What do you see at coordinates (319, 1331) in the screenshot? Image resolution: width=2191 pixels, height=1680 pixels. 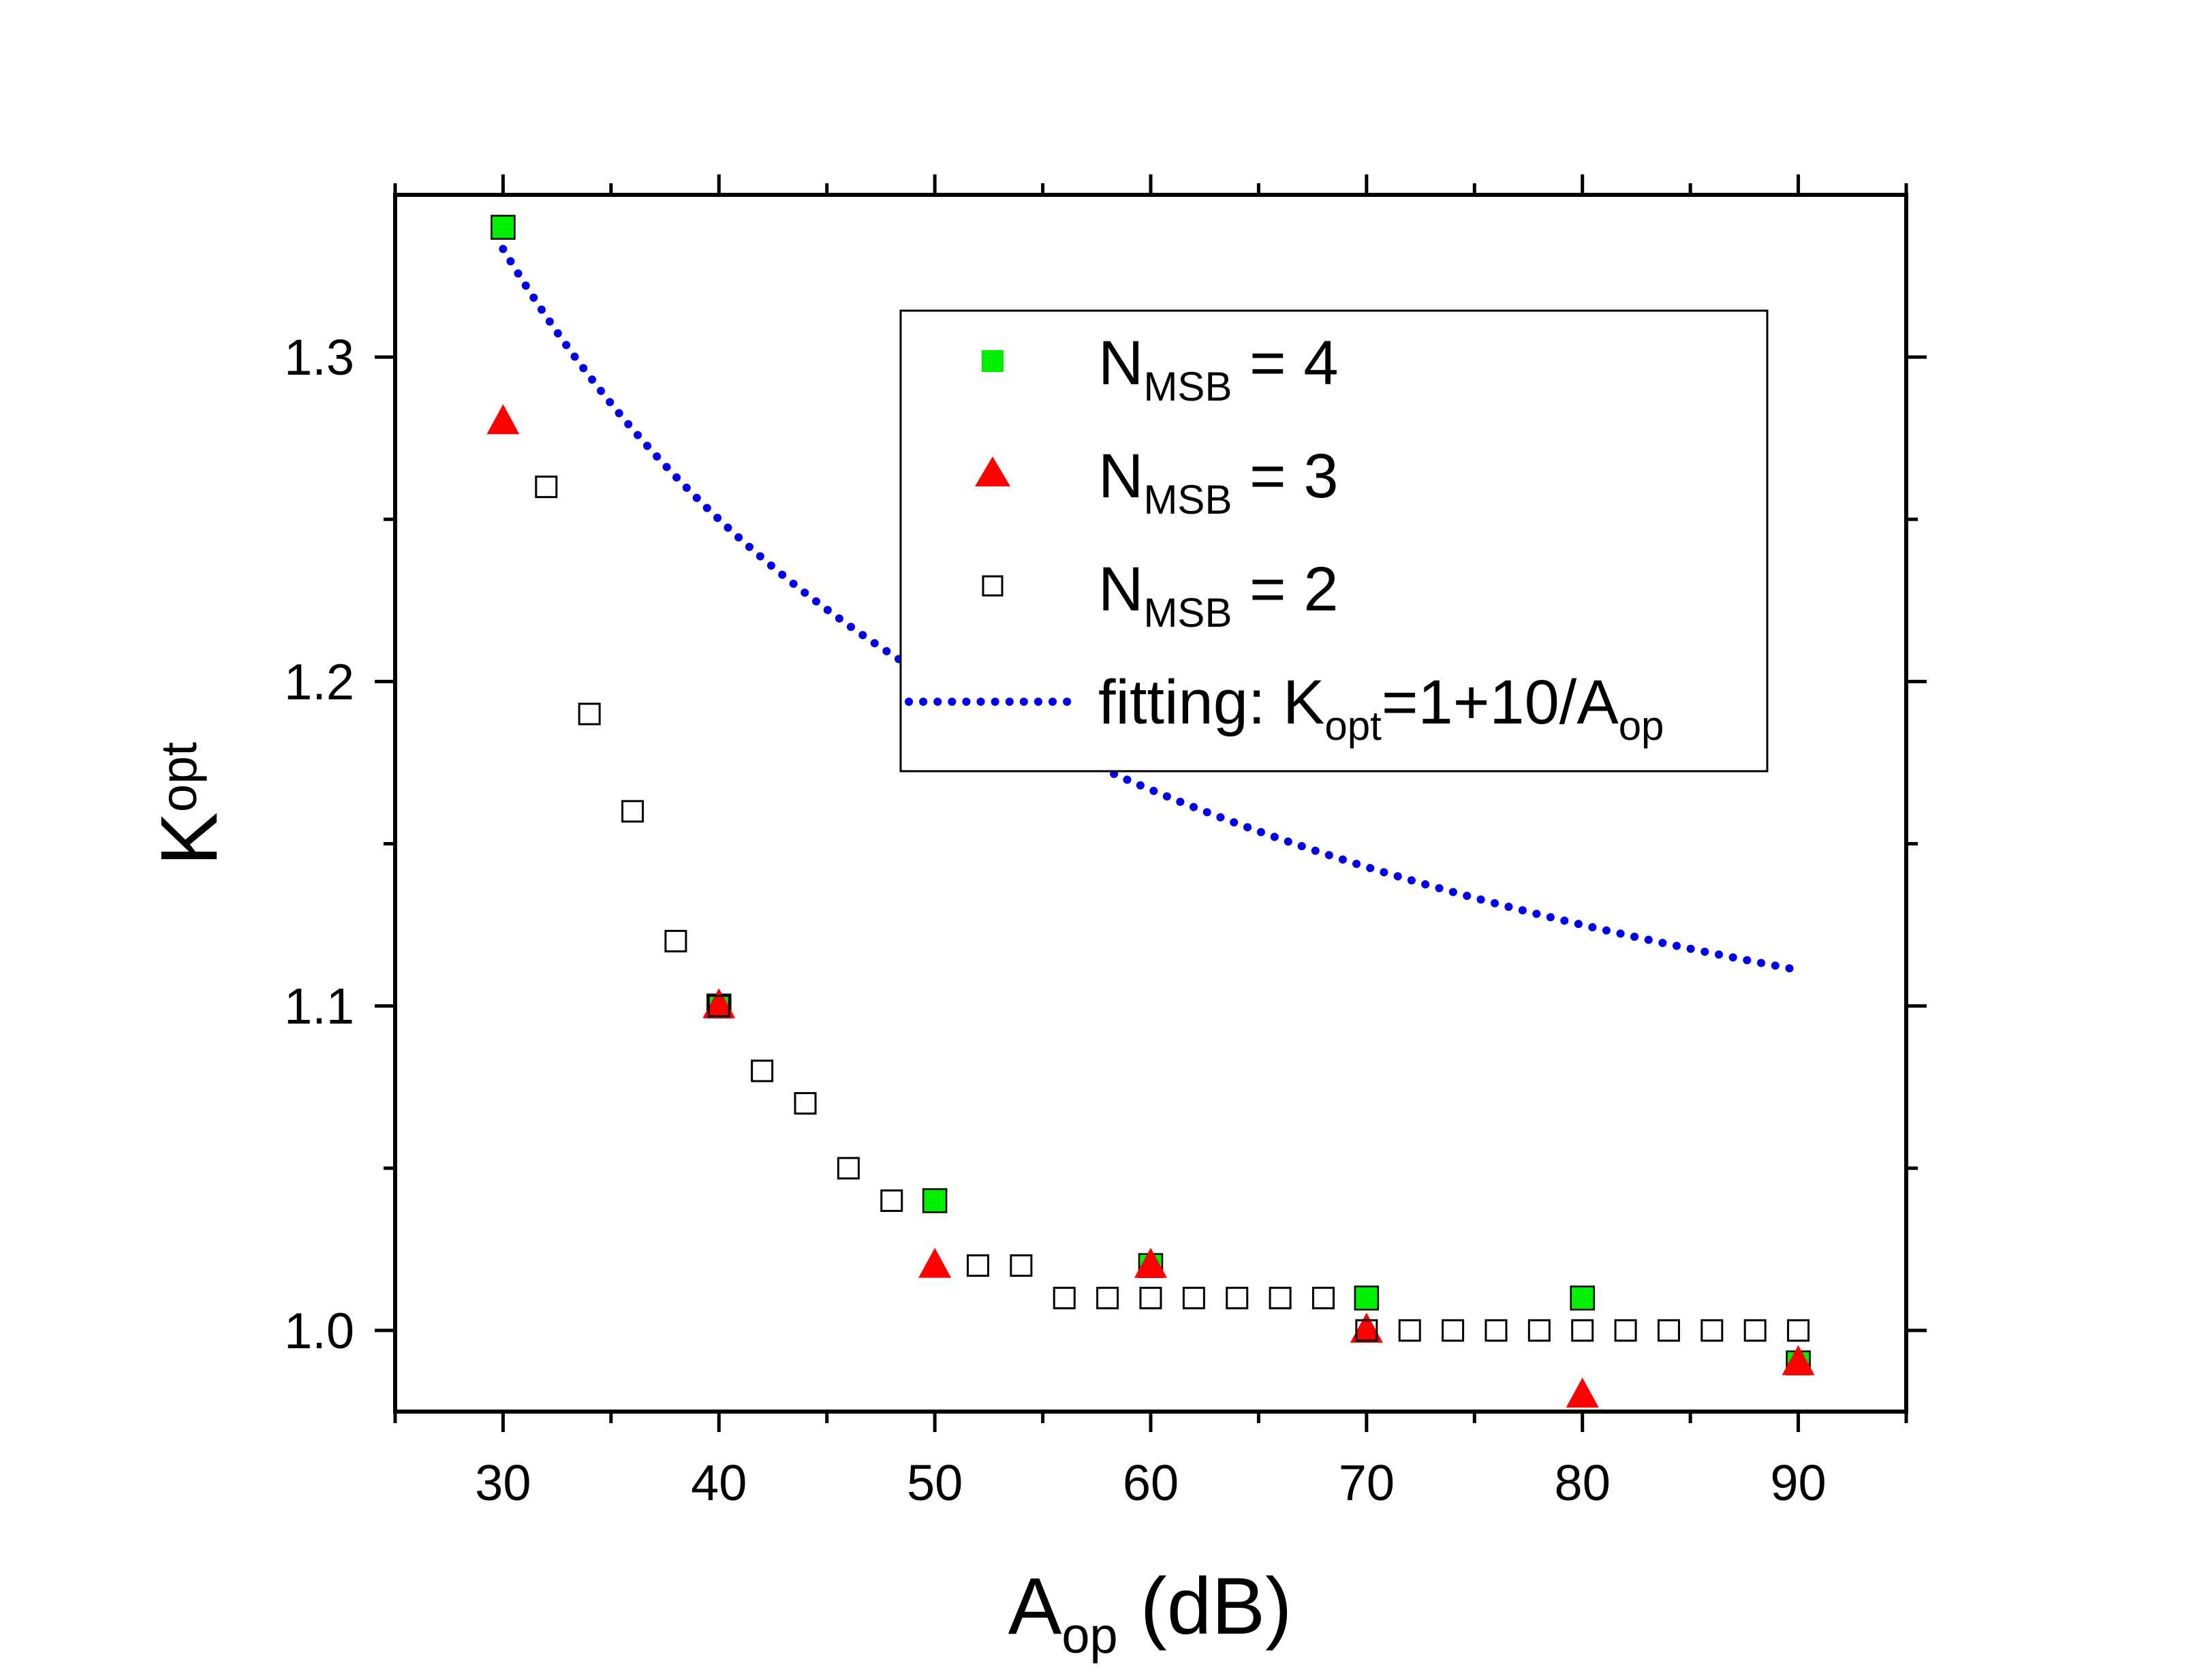 I see `y-tick-label: 1.0` at bounding box center [319, 1331].